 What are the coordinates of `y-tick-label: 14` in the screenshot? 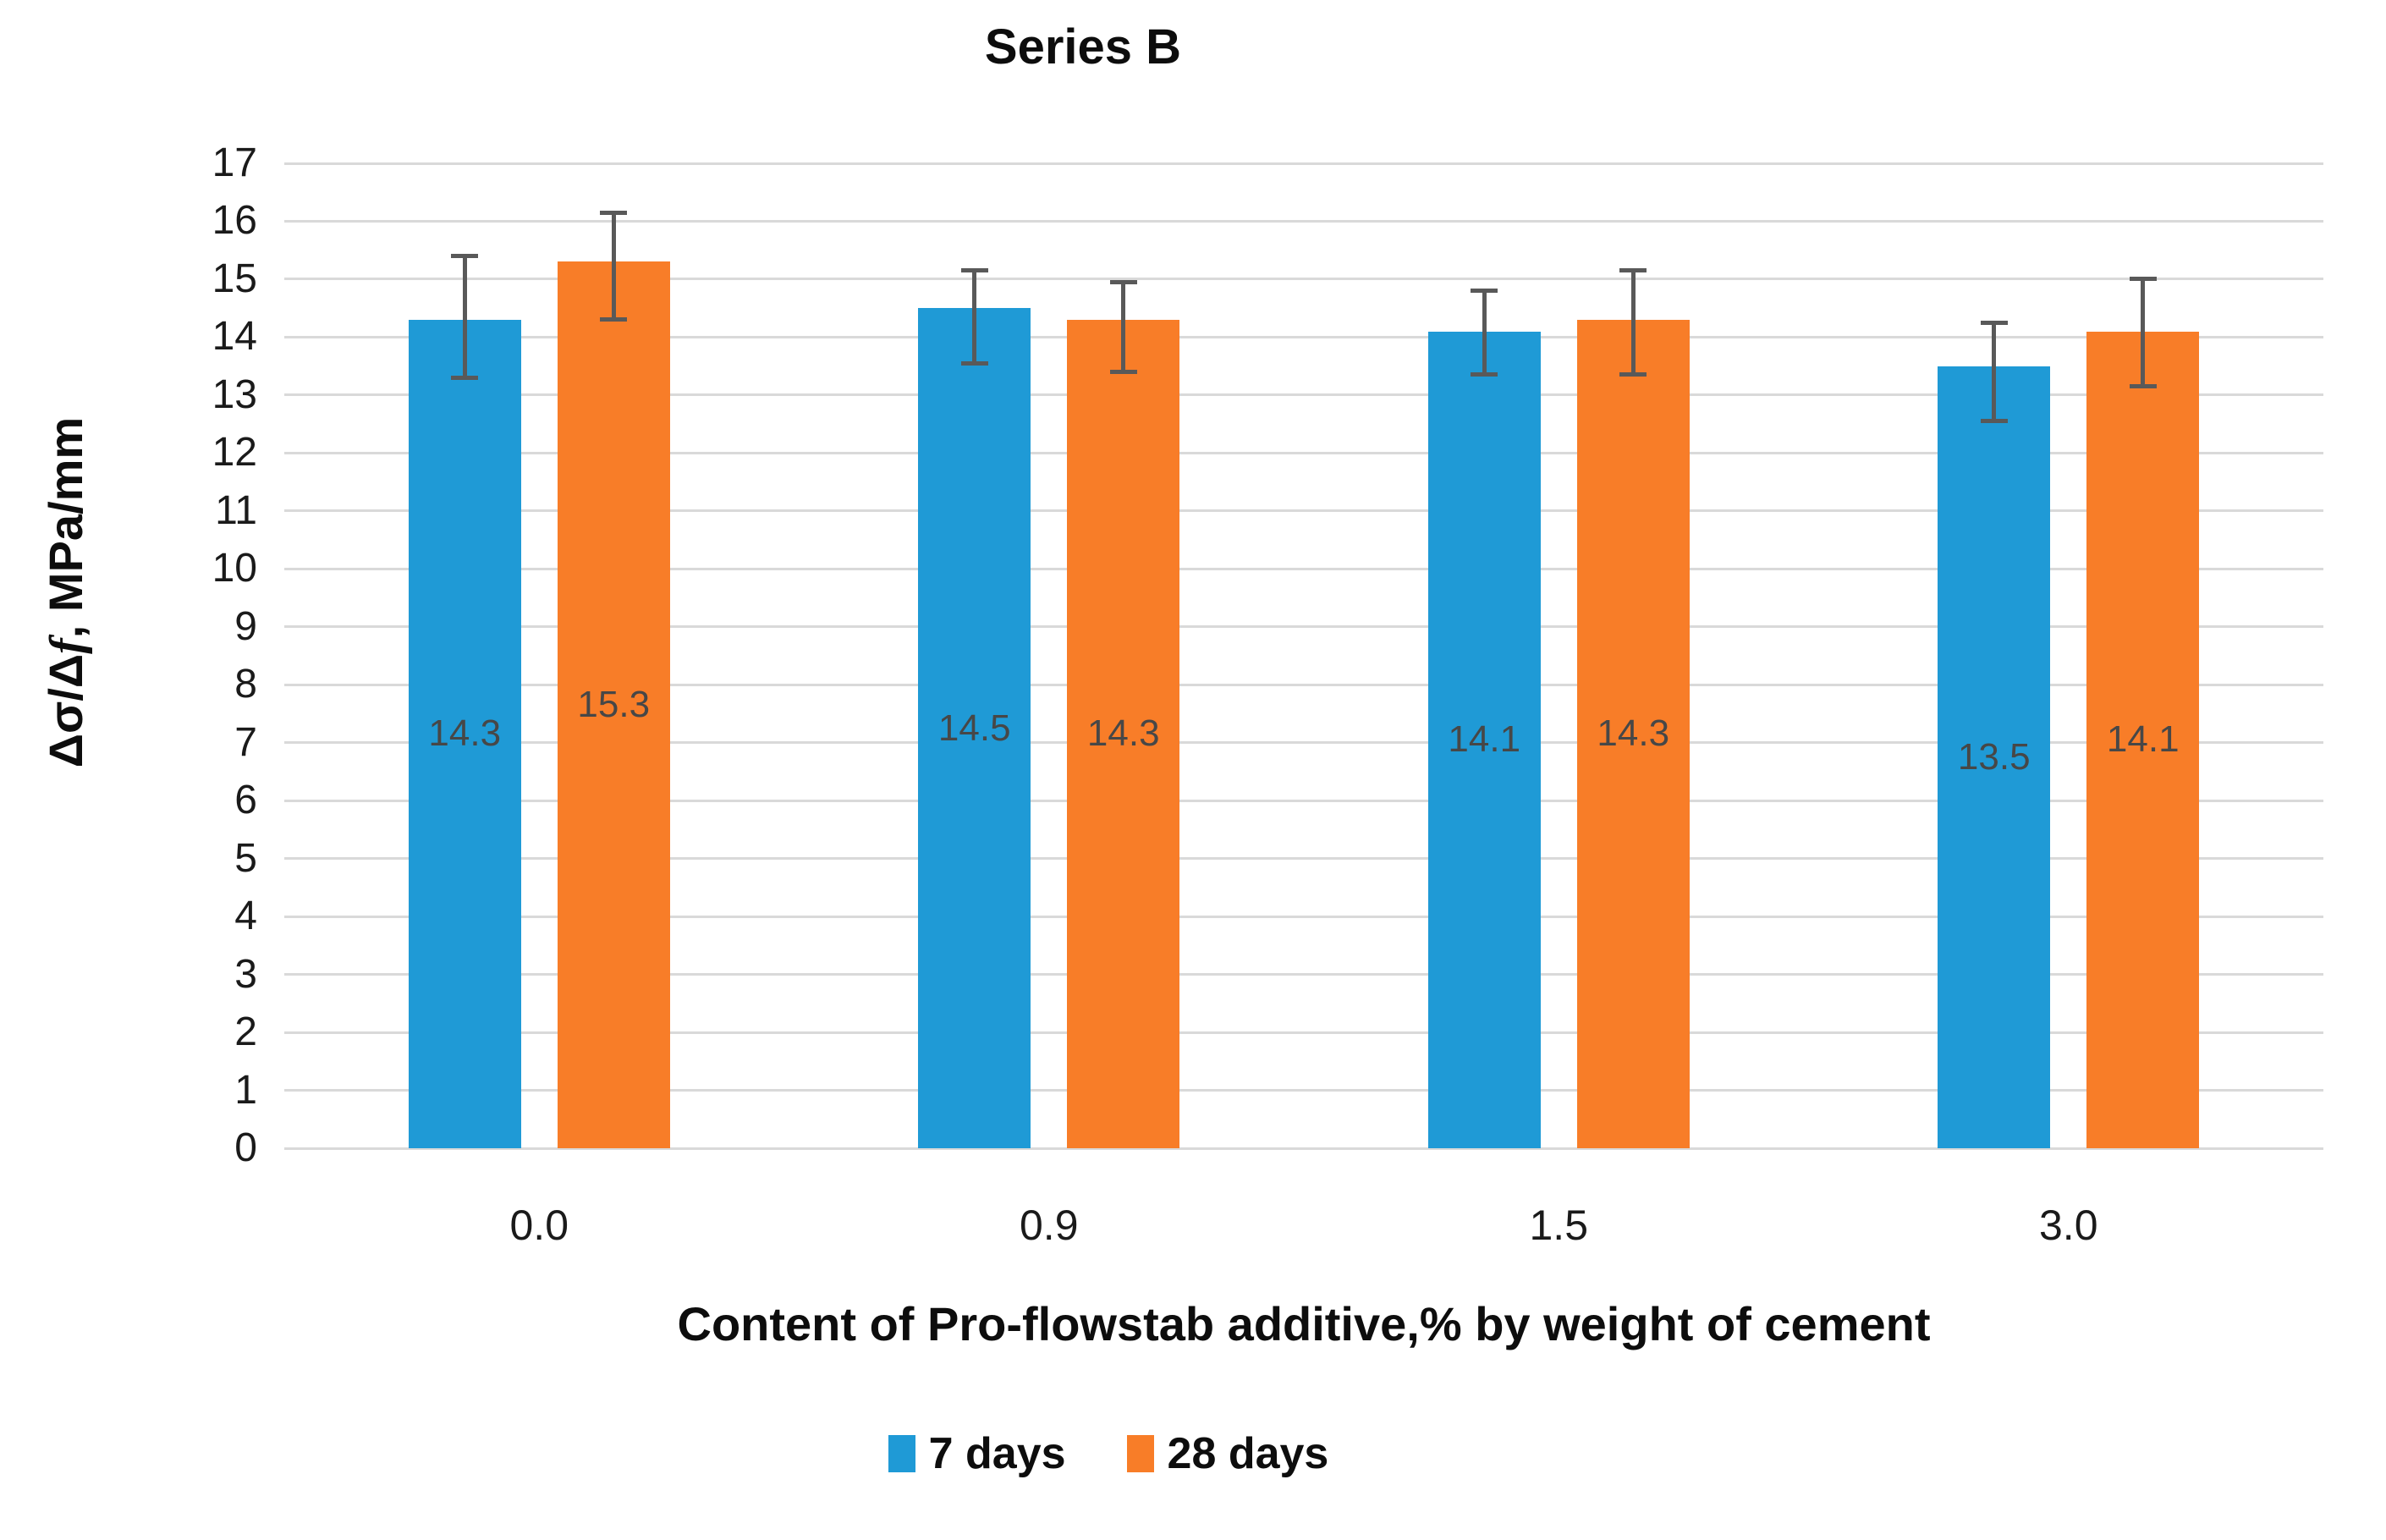 It's located at (235, 337).